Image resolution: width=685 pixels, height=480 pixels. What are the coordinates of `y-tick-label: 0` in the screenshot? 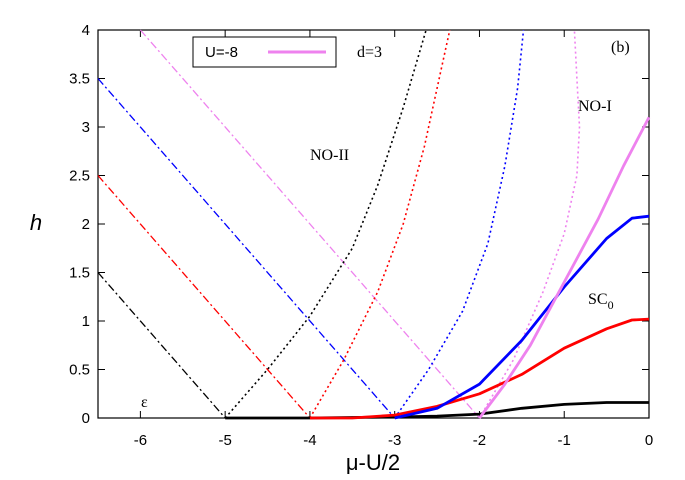 It's located at (86, 418).